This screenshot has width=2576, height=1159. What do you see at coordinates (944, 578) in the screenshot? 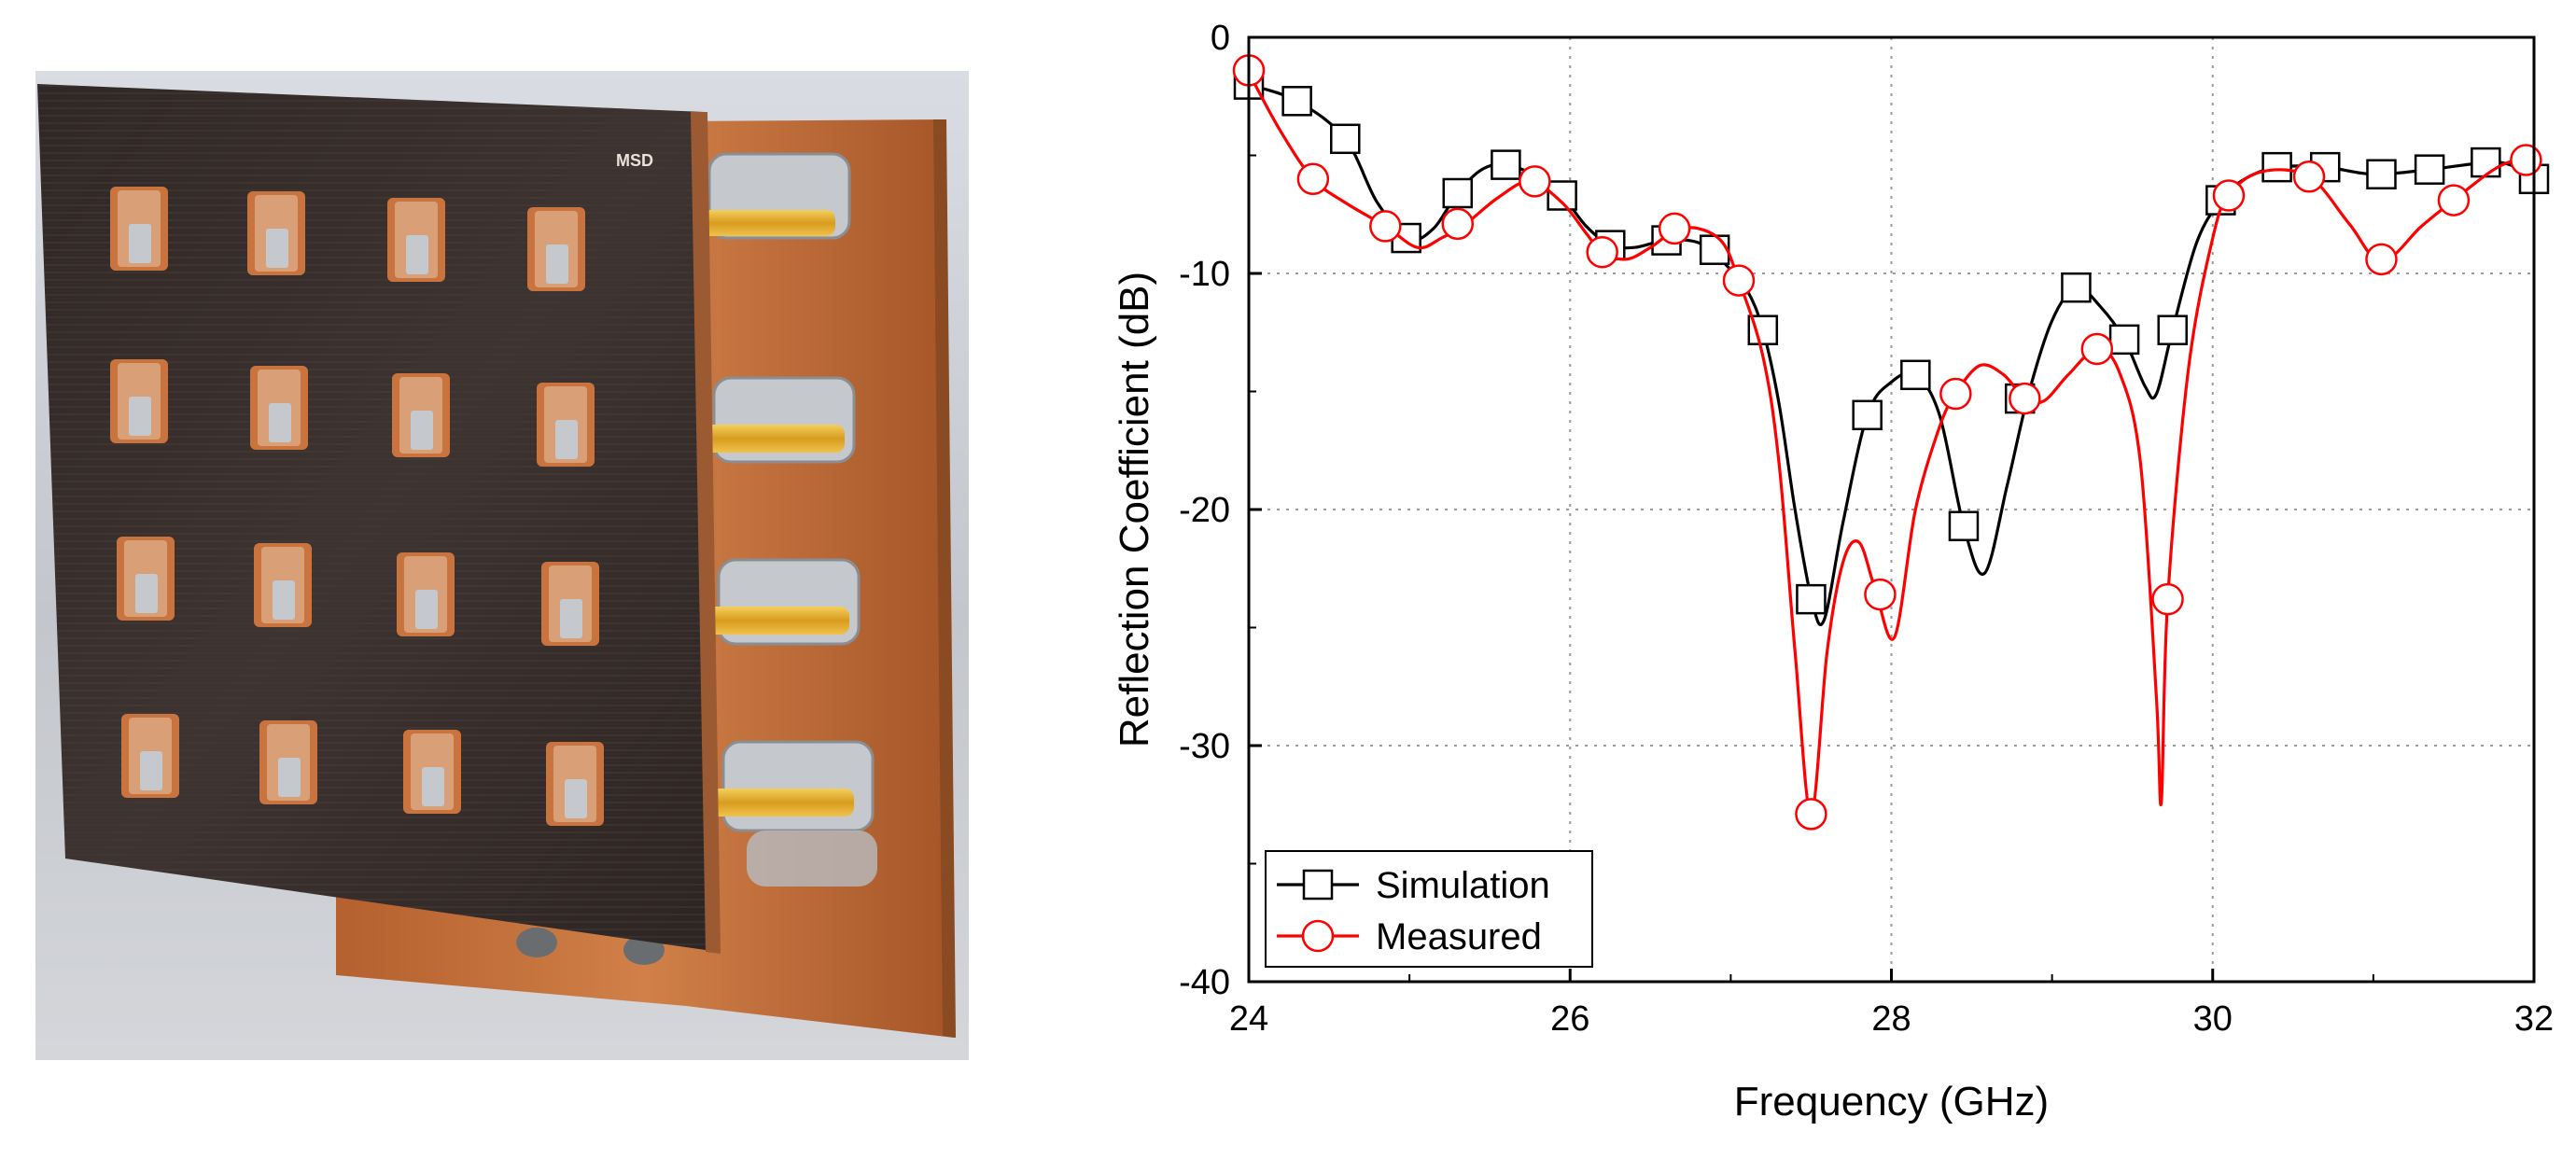
I see `feed-board-edge` at bounding box center [944, 578].